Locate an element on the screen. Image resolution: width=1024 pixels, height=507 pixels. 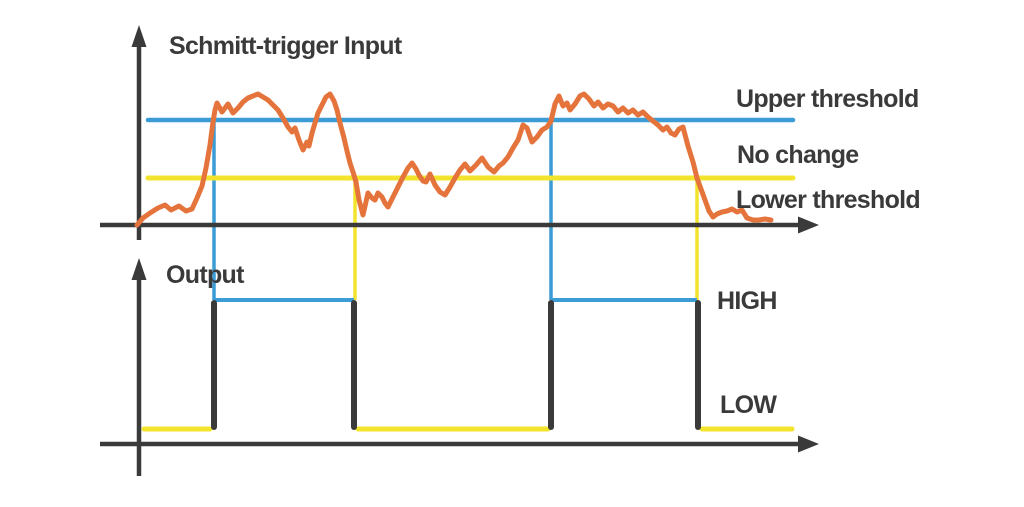
no-change-label: No change is located at coordinates (798, 155).